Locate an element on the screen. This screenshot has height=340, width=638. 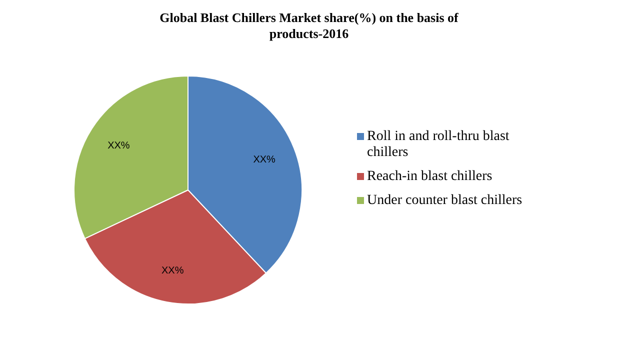
chart-title: Global Blast Chillers Market share(%) on the basis of products-2016 is located at coordinates (310, 25).